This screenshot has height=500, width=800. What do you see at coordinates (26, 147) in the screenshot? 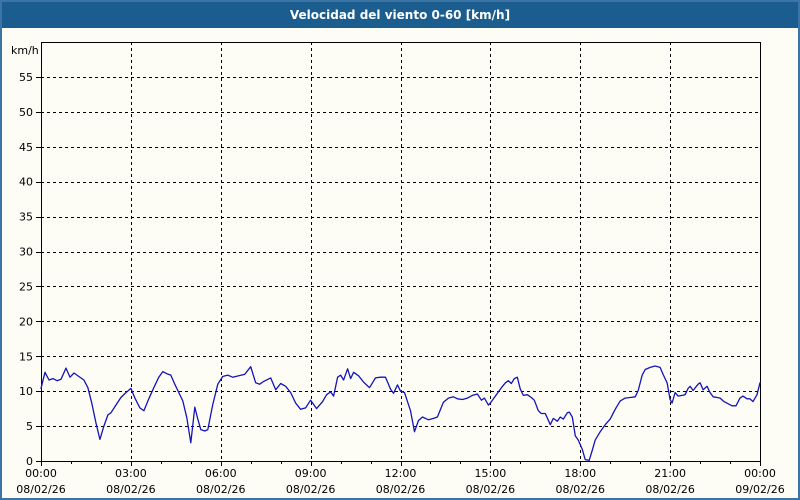
I see `y-tick-label: 45` at bounding box center [26, 147].